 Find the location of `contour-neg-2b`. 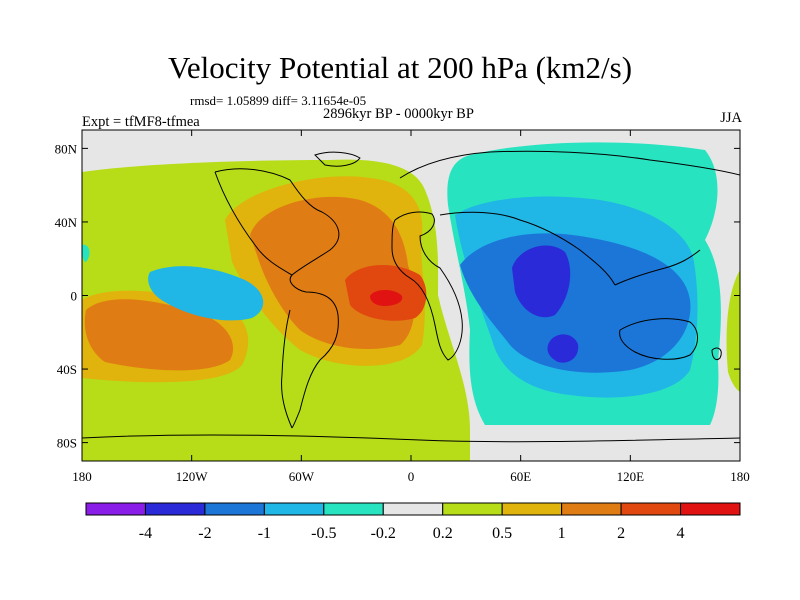

contour-neg-2b is located at coordinates (563, 348).